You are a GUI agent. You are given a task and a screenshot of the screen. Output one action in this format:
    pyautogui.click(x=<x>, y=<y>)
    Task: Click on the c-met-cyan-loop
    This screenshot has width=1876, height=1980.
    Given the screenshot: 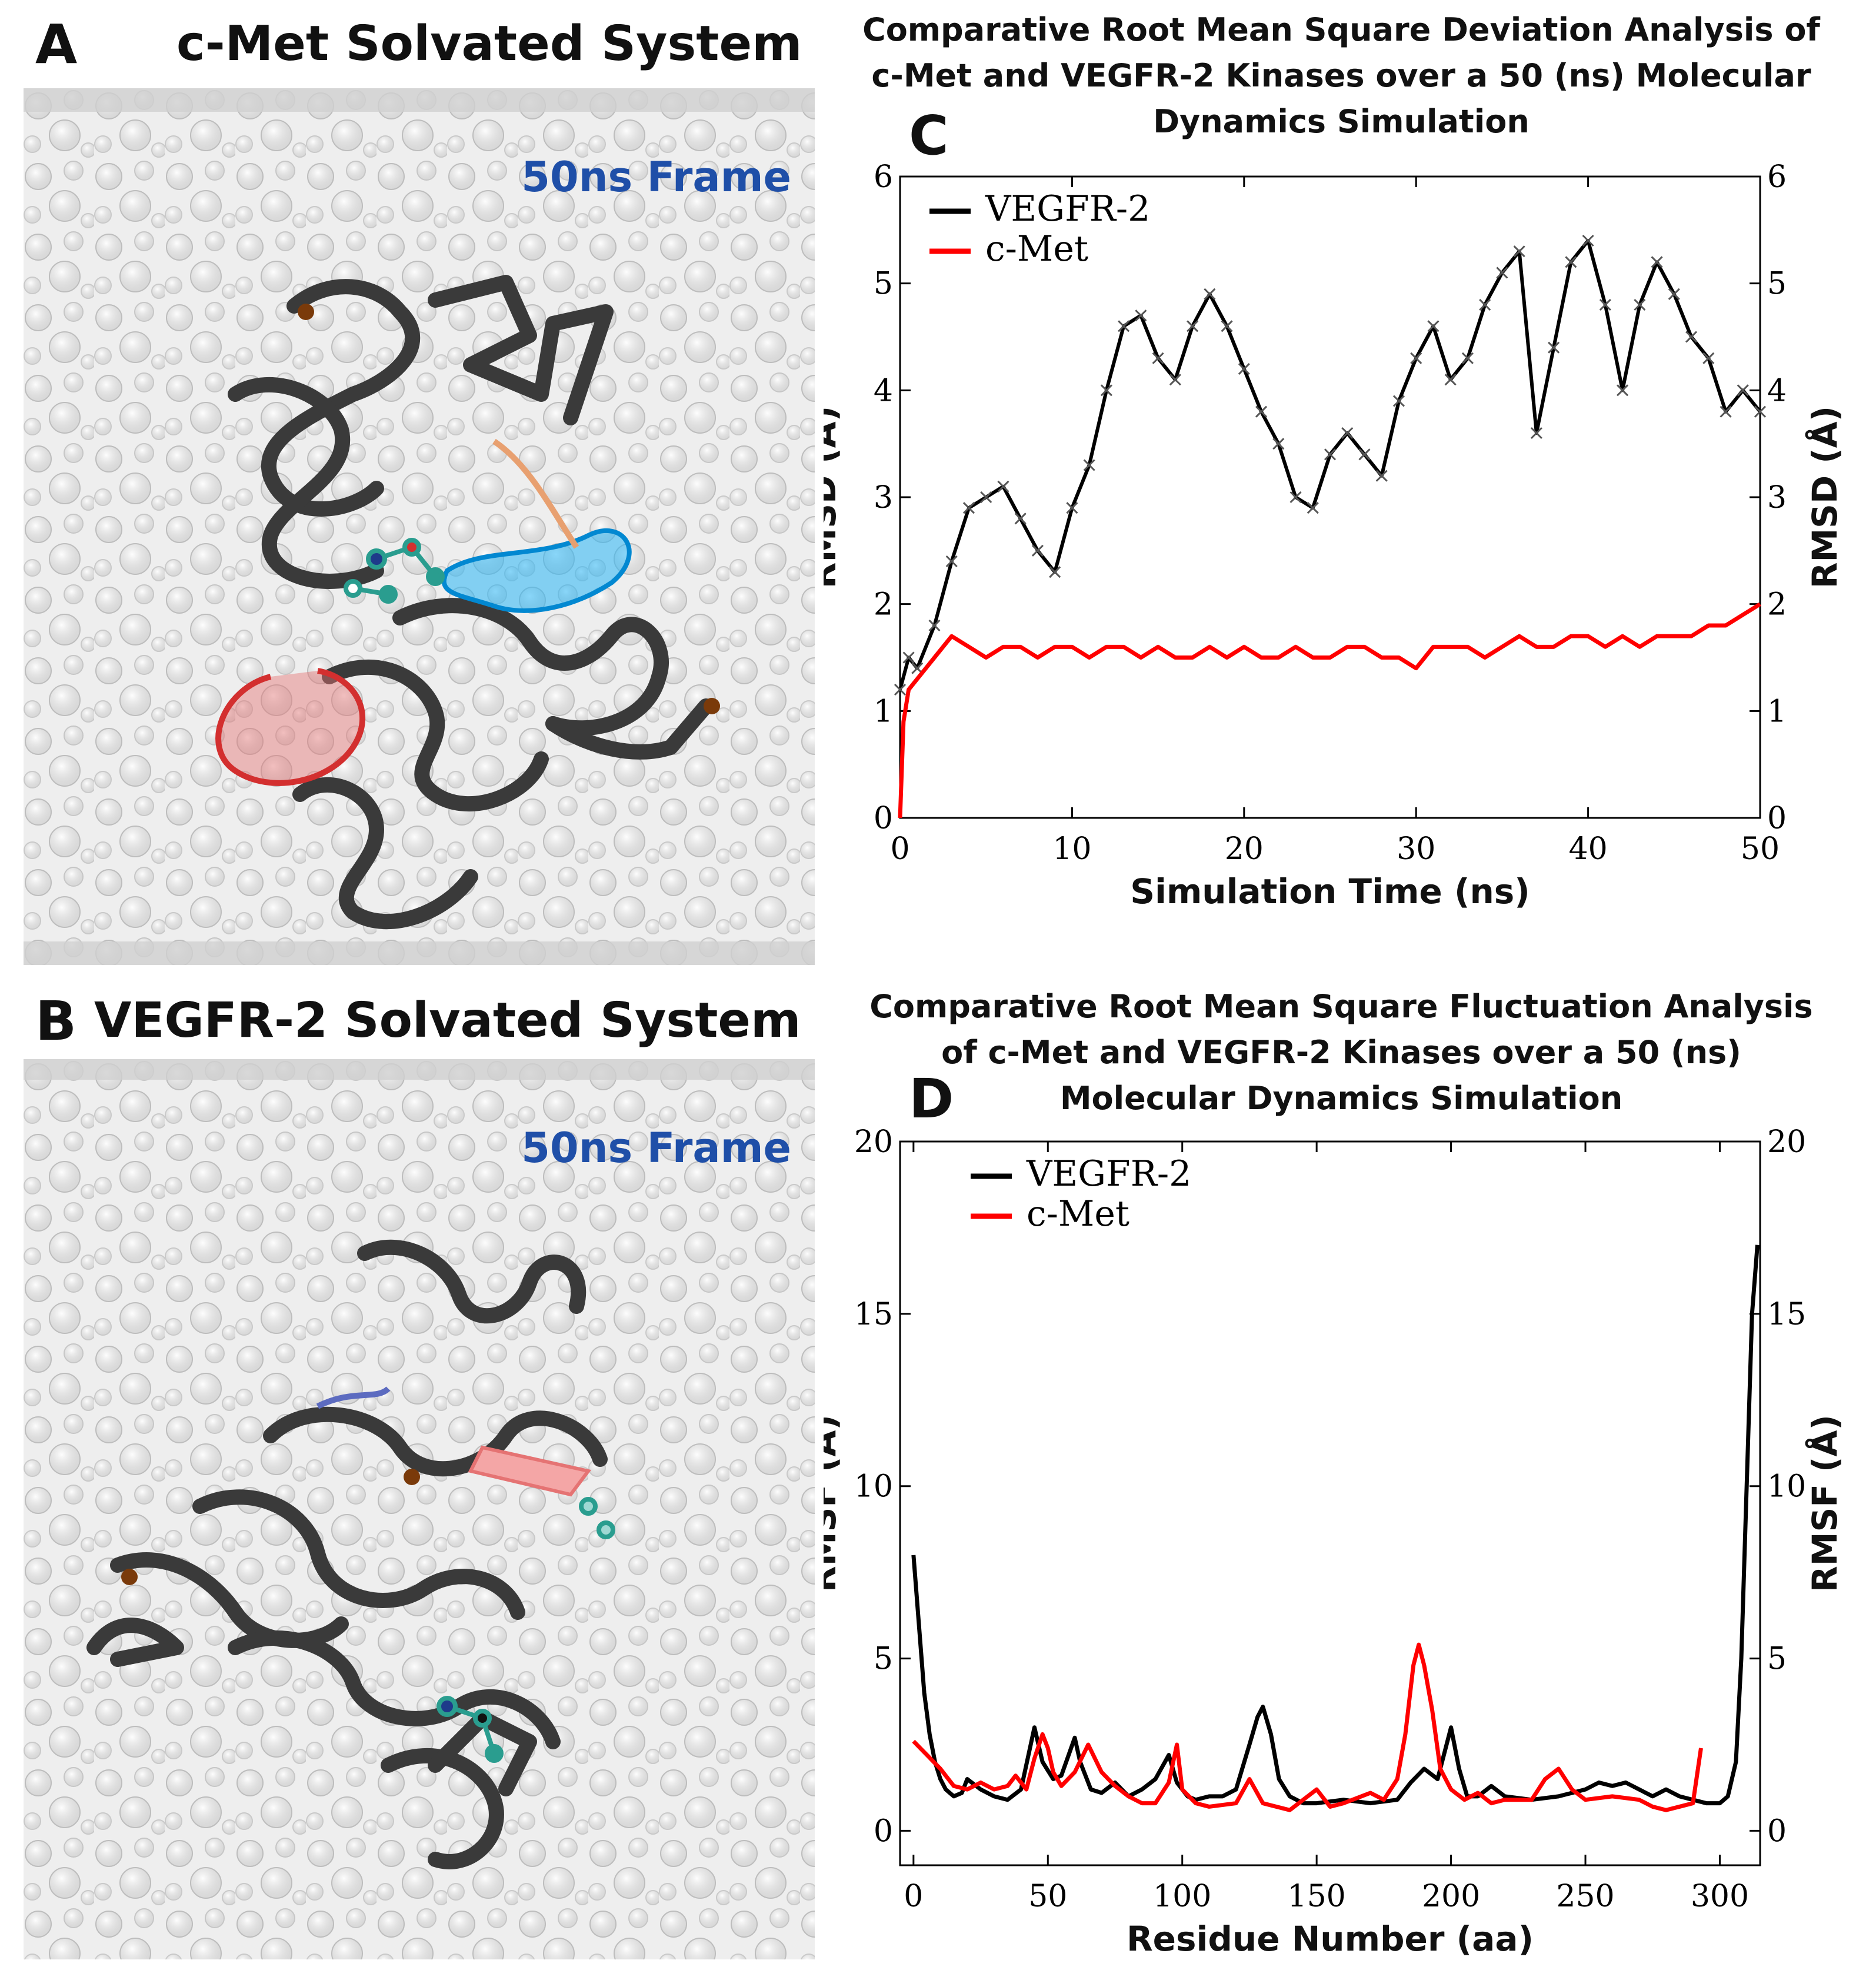 What is the action you would take?
    pyautogui.click(x=536, y=570)
    